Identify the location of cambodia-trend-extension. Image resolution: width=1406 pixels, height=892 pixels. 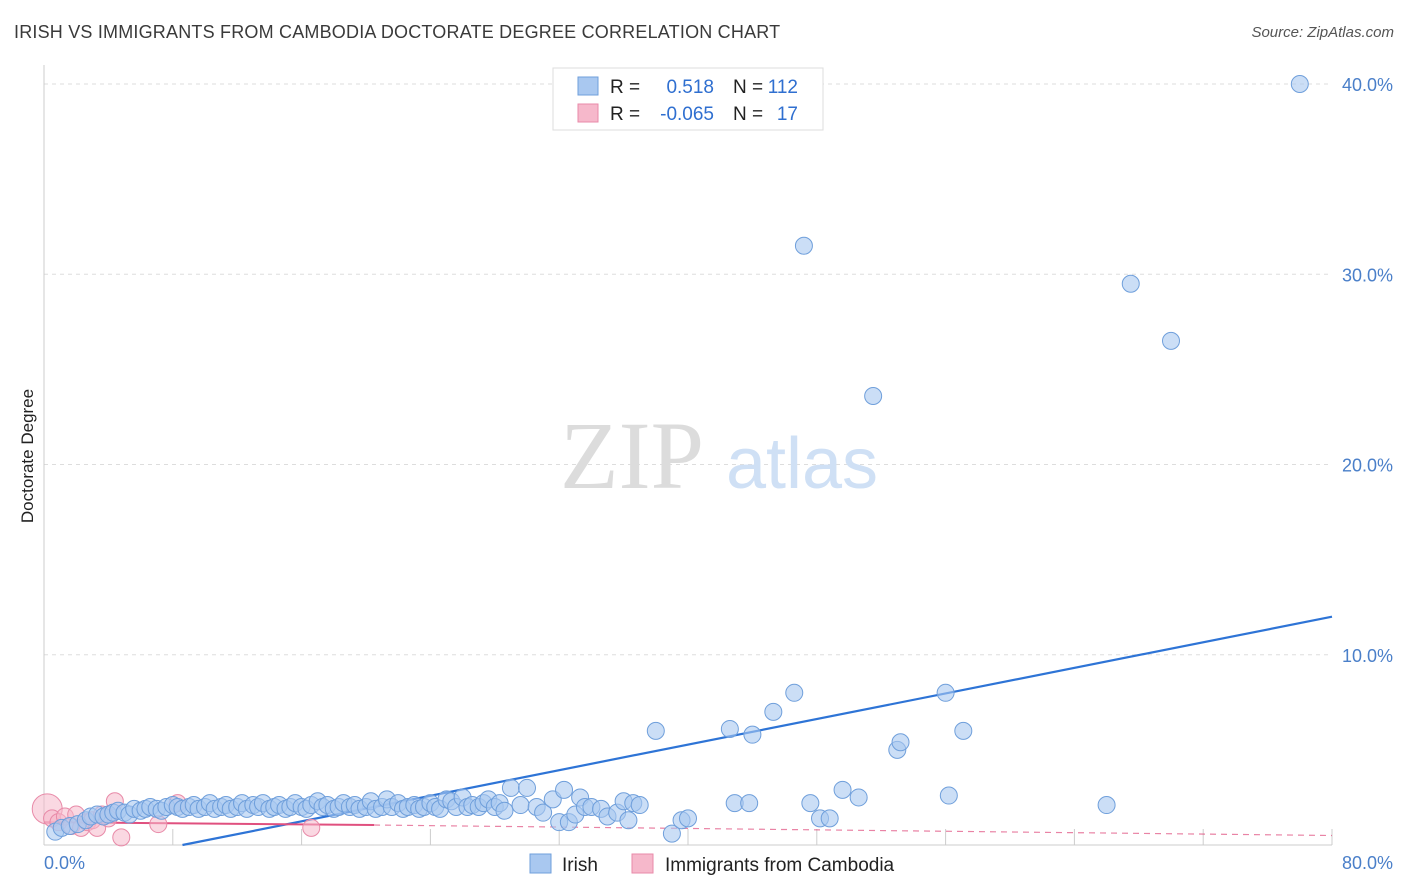
(853, 830).